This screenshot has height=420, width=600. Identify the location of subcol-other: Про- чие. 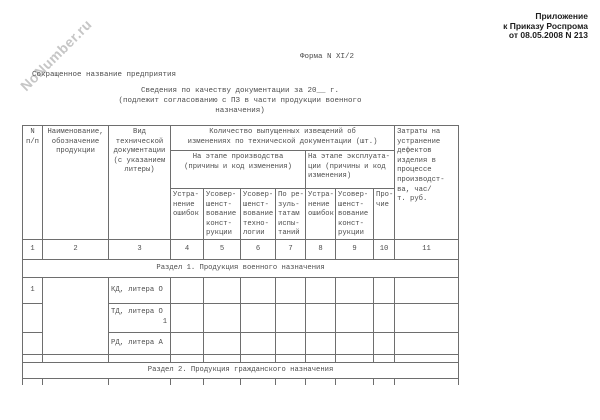
(384, 214).